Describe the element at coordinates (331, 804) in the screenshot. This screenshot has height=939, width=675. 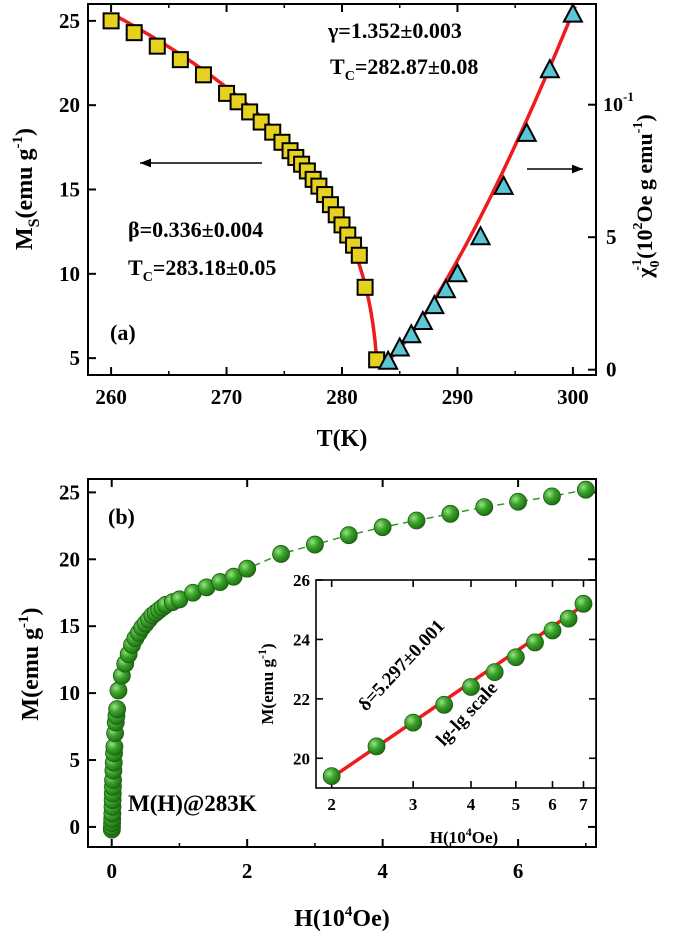
I see `inset-x-tick-label: 2` at that location.